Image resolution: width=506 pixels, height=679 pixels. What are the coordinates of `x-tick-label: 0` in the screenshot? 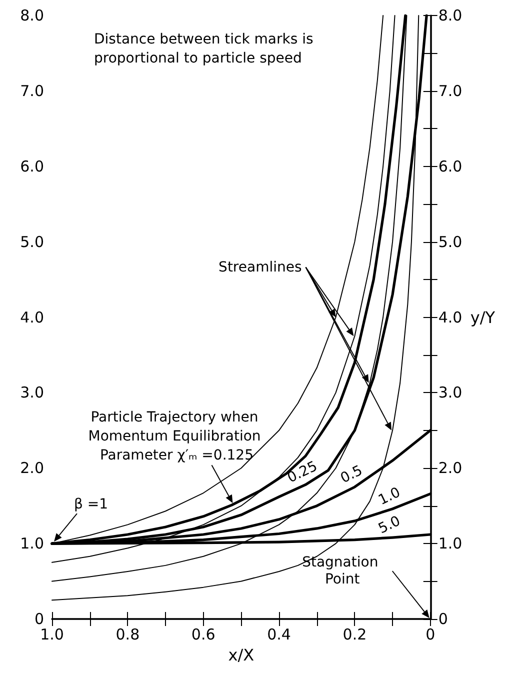 It's located at (431, 635).